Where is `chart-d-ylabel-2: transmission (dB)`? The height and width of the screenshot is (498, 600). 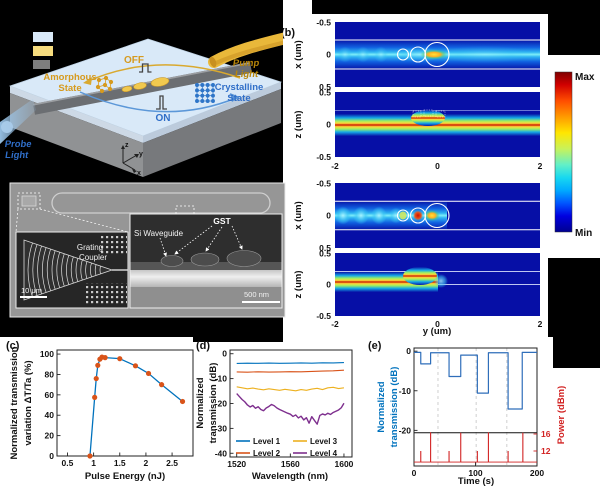 chart-d-ylabel-2: transmission (dB) is located at coordinates (213, 403).